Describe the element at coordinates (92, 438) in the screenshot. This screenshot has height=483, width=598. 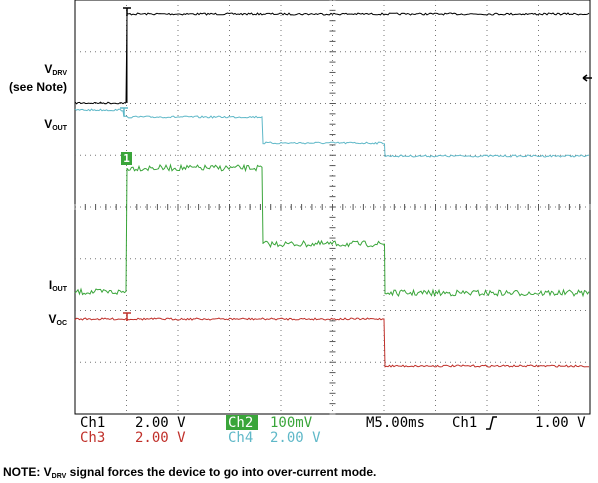
I see `readout: Ch3` at that location.